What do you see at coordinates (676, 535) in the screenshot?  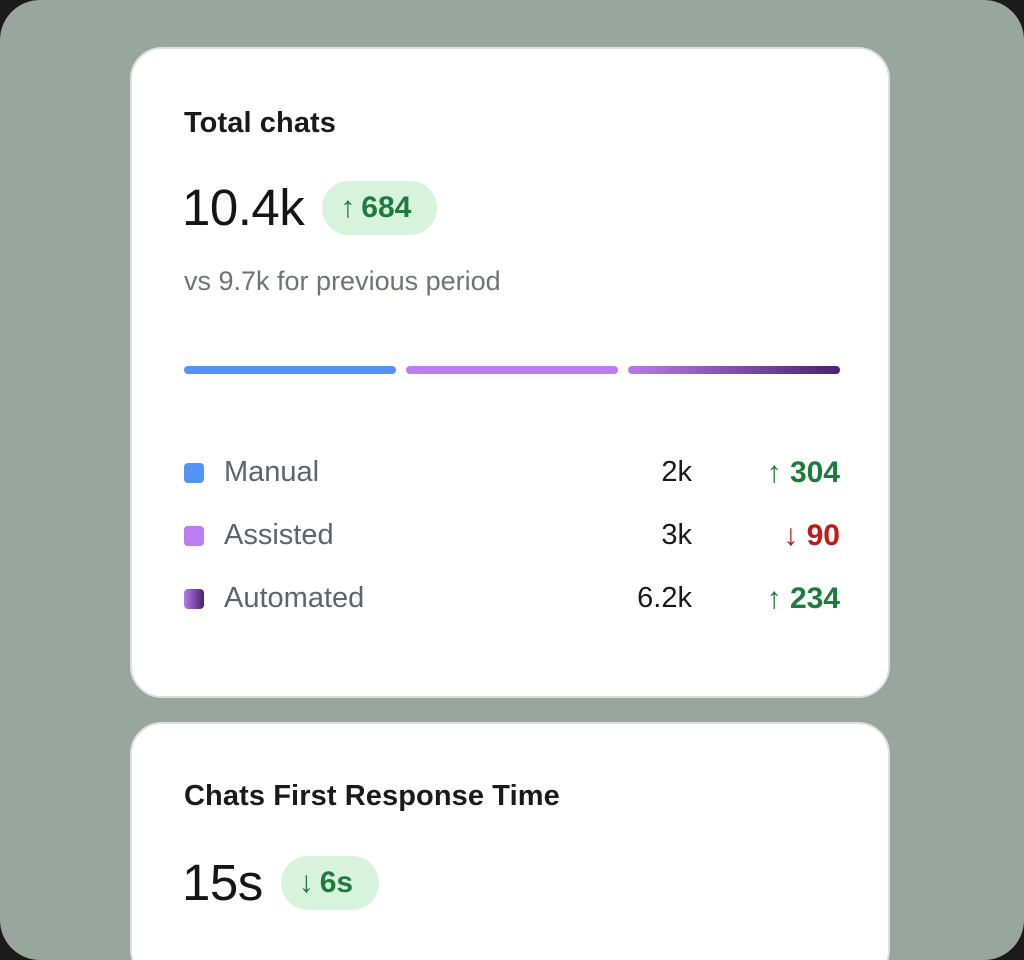 I see `breakdown-count: 3k` at bounding box center [676, 535].